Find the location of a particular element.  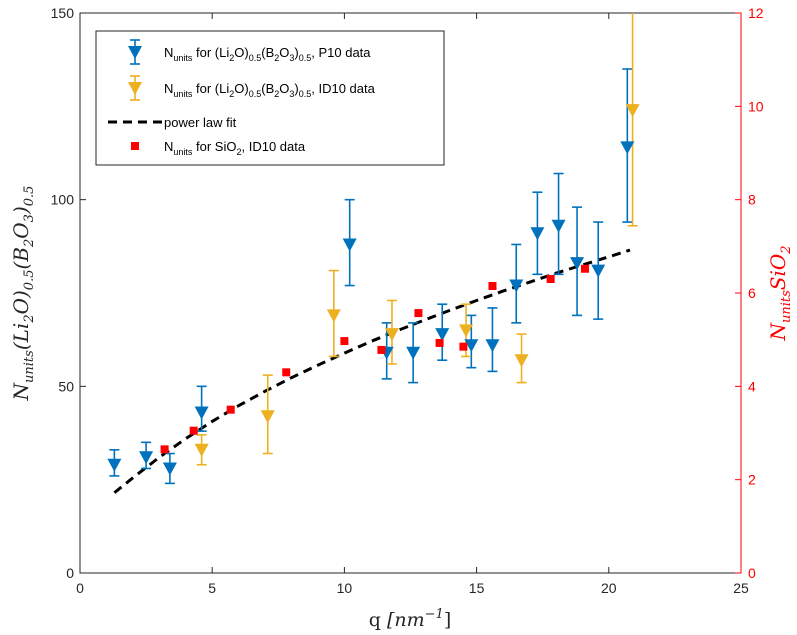

left-y-axis-title: Nunits(Li2O)0.5(B2O3)0.5 is located at coordinates (23, 294).